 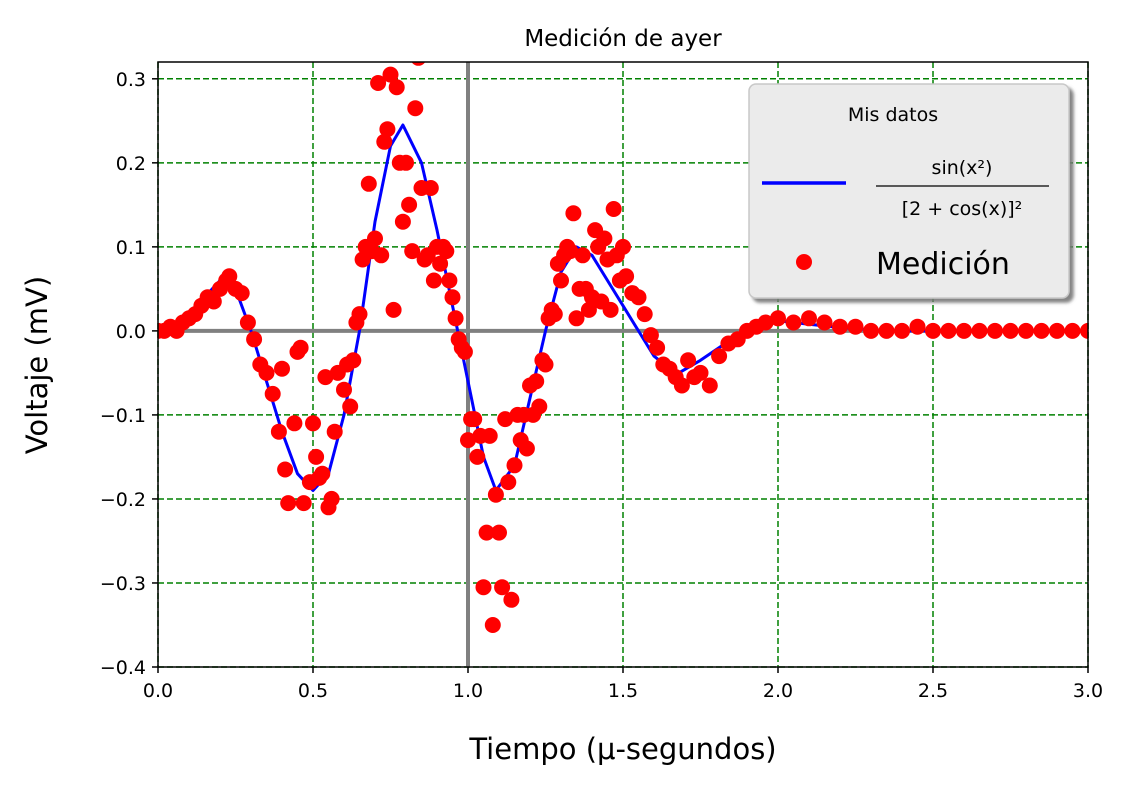 I want to click on y-axis: 0.3 0.2 0.1 0.0 −0.1 −0.2 −0.3 −0.4, so click(x=129, y=374).